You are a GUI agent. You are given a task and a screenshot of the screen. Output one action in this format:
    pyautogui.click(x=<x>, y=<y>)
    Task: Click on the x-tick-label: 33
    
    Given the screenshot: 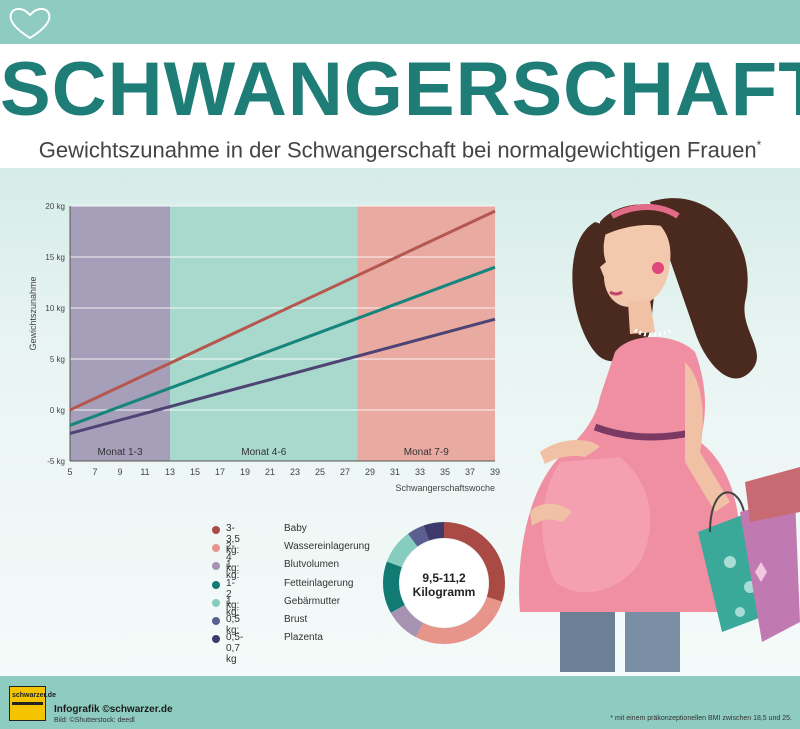 What is the action you would take?
    pyautogui.click(x=420, y=472)
    